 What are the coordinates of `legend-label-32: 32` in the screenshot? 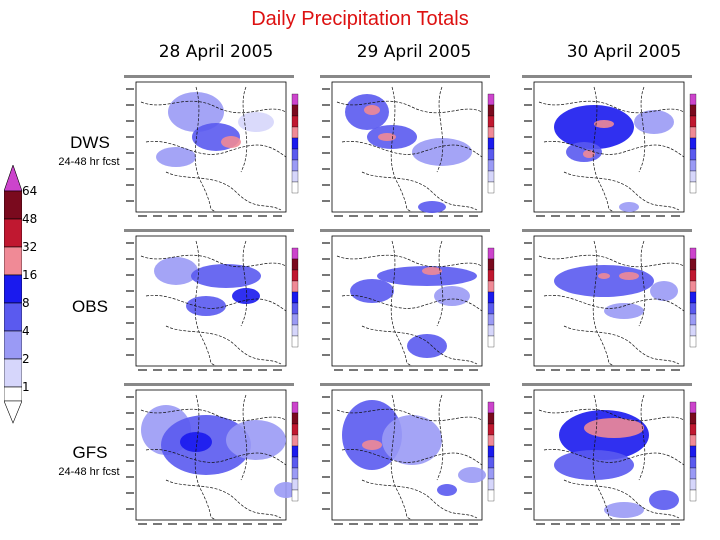 It's located at (30, 247).